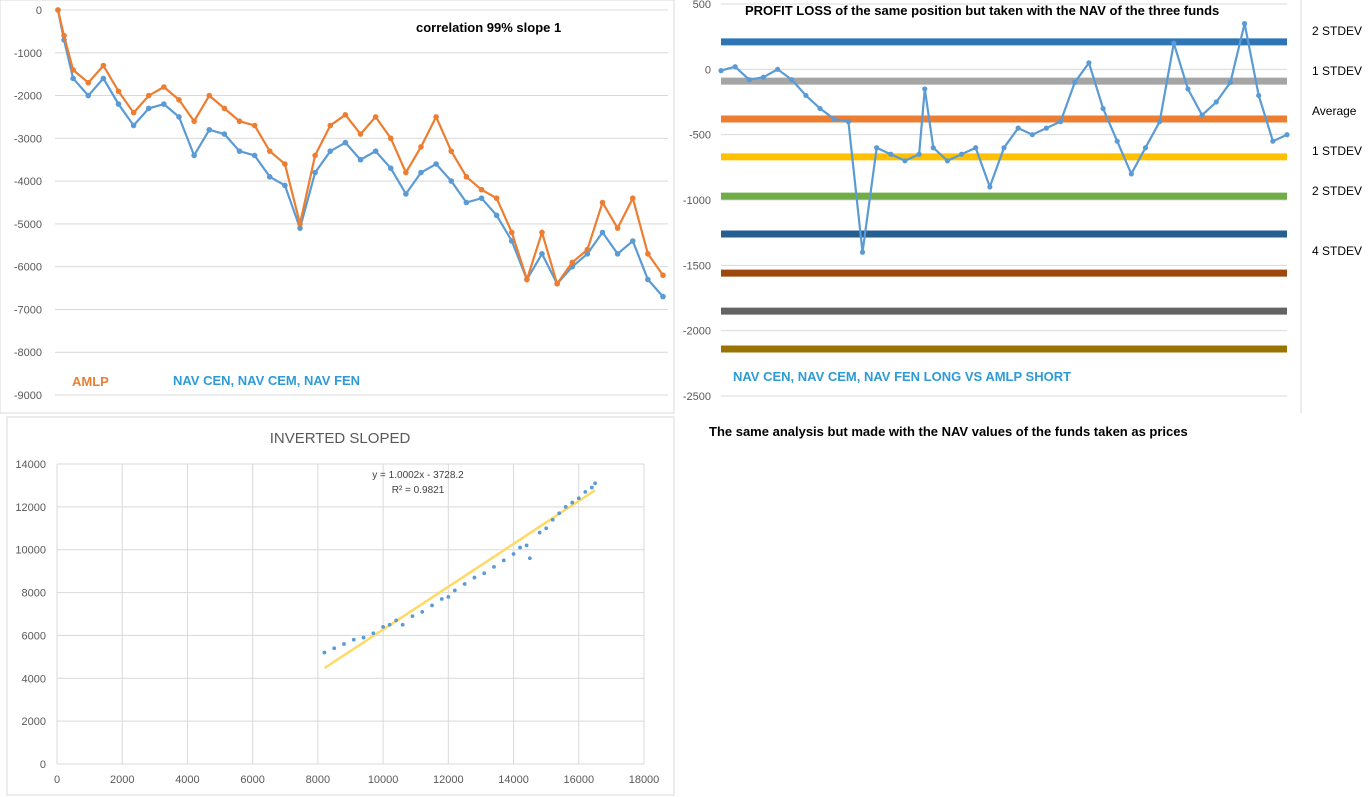 The width and height of the screenshot is (1372, 797). I want to click on y-tick-label: -7000, so click(28, 310).